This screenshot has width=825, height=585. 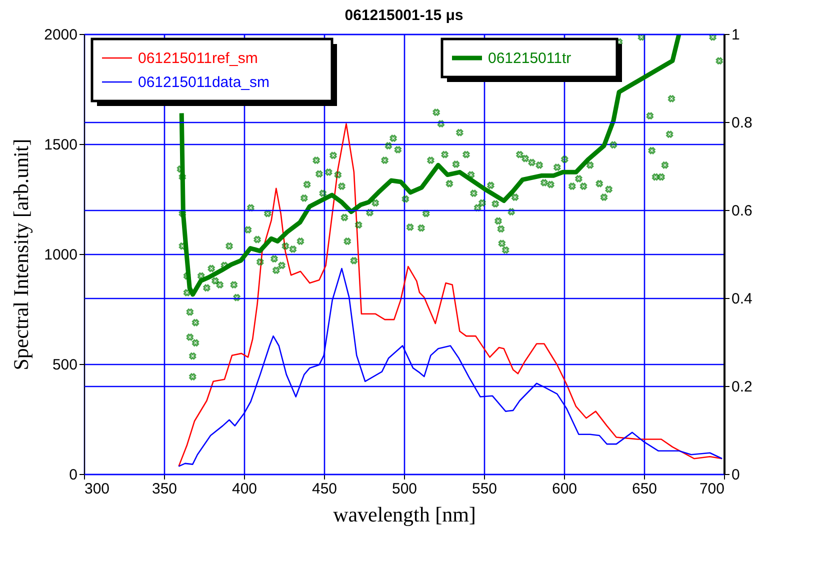 I want to click on y2-tick-label: 0, so click(x=736, y=475).